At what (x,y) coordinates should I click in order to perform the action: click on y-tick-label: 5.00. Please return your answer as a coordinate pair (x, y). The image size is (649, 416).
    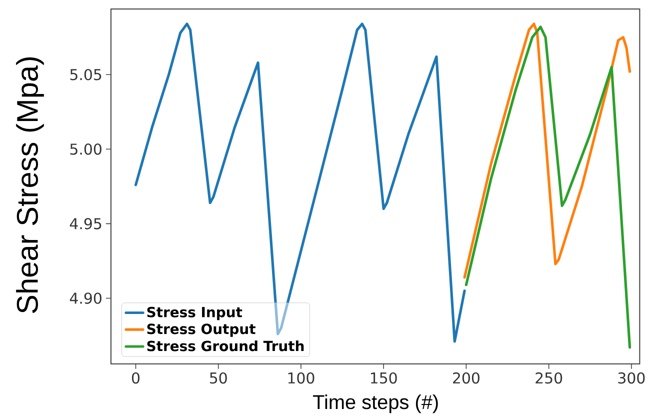
    Looking at the image, I should click on (86, 149).